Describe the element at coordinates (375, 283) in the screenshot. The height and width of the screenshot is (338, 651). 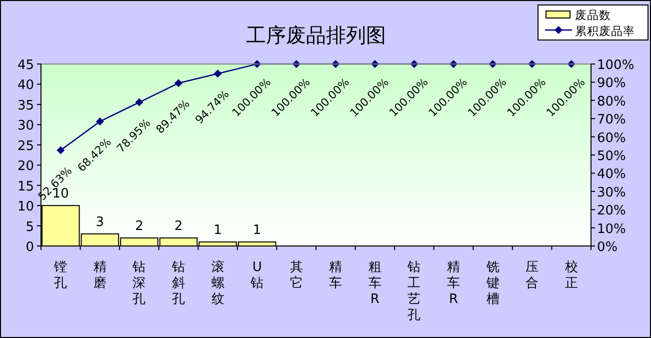
I see `x-tick-label: 粗车R` at that location.